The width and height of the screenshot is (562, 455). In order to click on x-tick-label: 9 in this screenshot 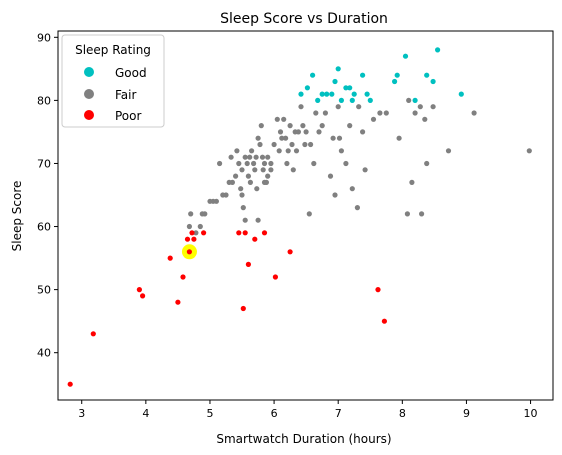, I will do `click(466, 413)`.